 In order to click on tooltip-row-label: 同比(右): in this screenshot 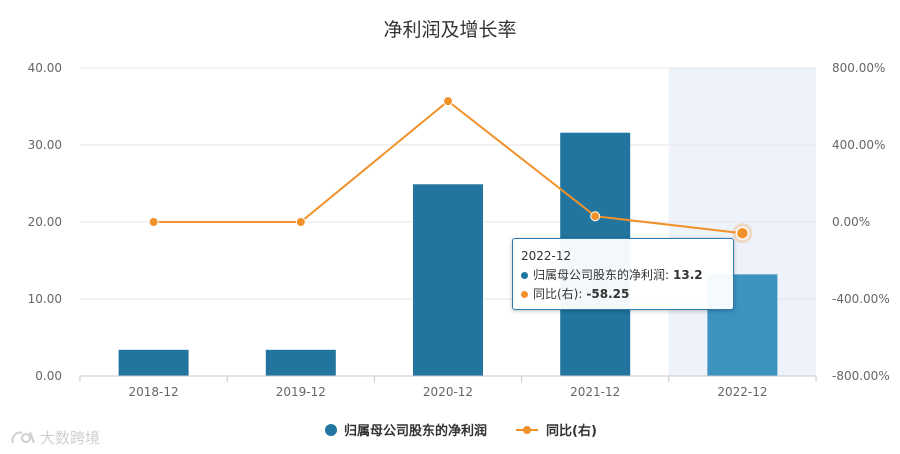, I will do `click(558, 294)`.